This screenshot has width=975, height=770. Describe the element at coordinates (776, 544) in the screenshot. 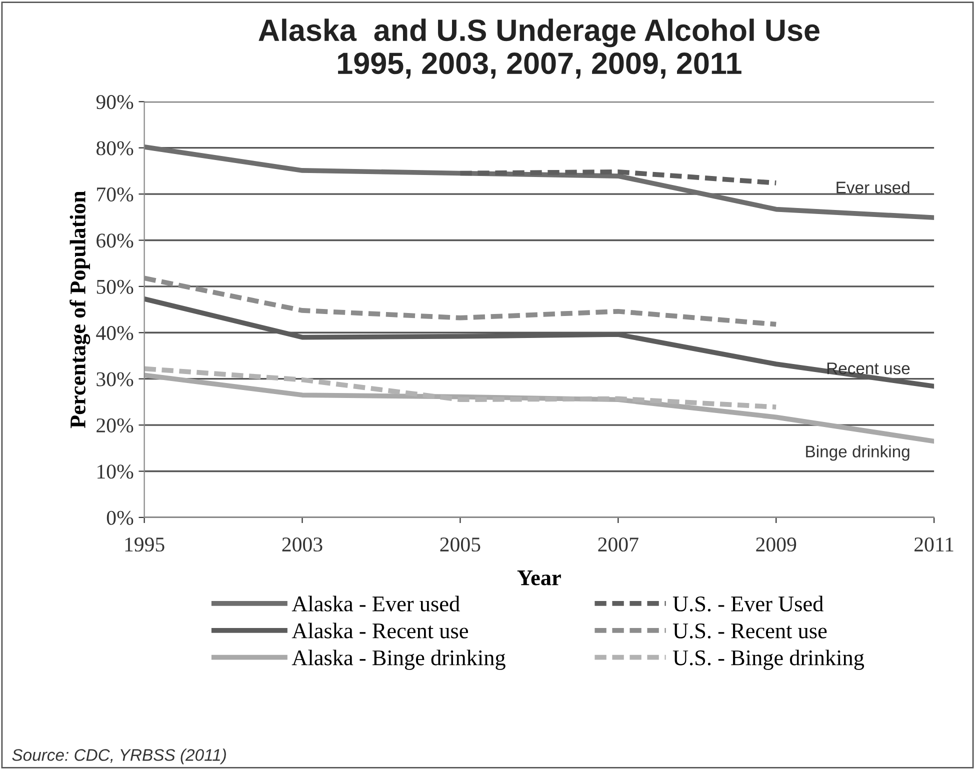

I see `x-tick-label: 2009` at that location.